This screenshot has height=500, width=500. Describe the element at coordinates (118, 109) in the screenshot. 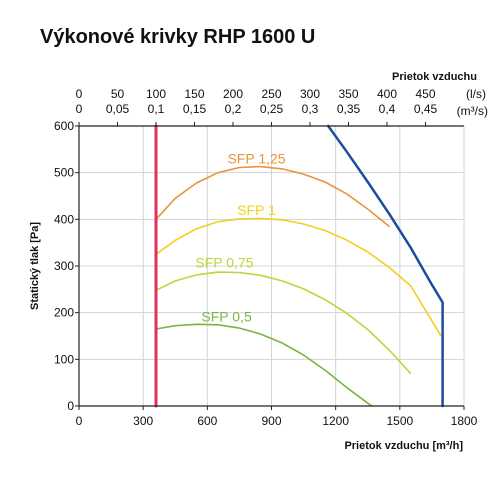

I see `top-tick-label-m3s: 0,05` at that location.